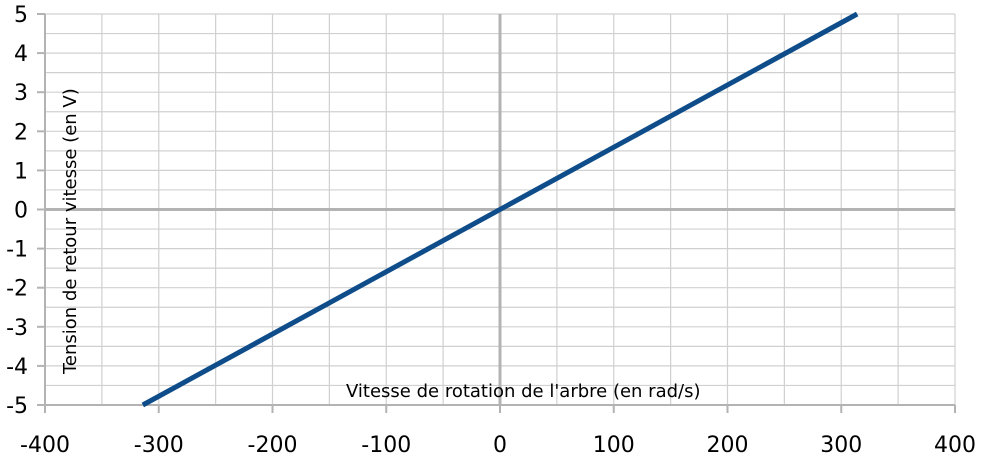  What do you see at coordinates (159, 445) in the screenshot?
I see `x-tick-label: -300` at bounding box center [159, 445].